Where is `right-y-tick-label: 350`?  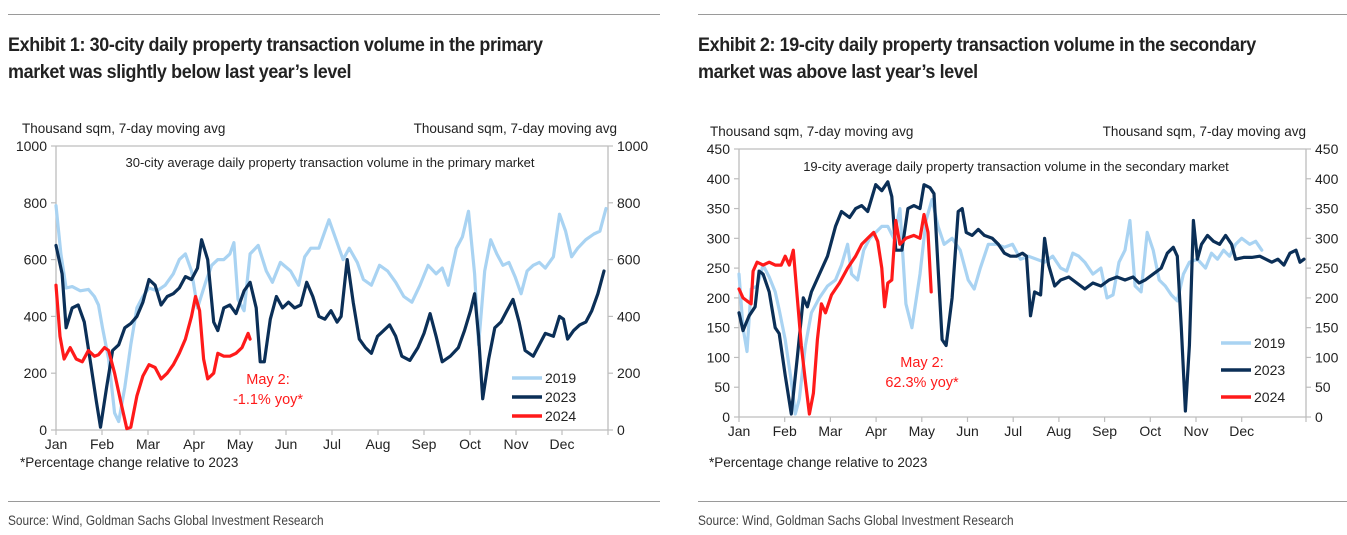 right-y-tick-label: 350 is located at coordinates (1327, 209).